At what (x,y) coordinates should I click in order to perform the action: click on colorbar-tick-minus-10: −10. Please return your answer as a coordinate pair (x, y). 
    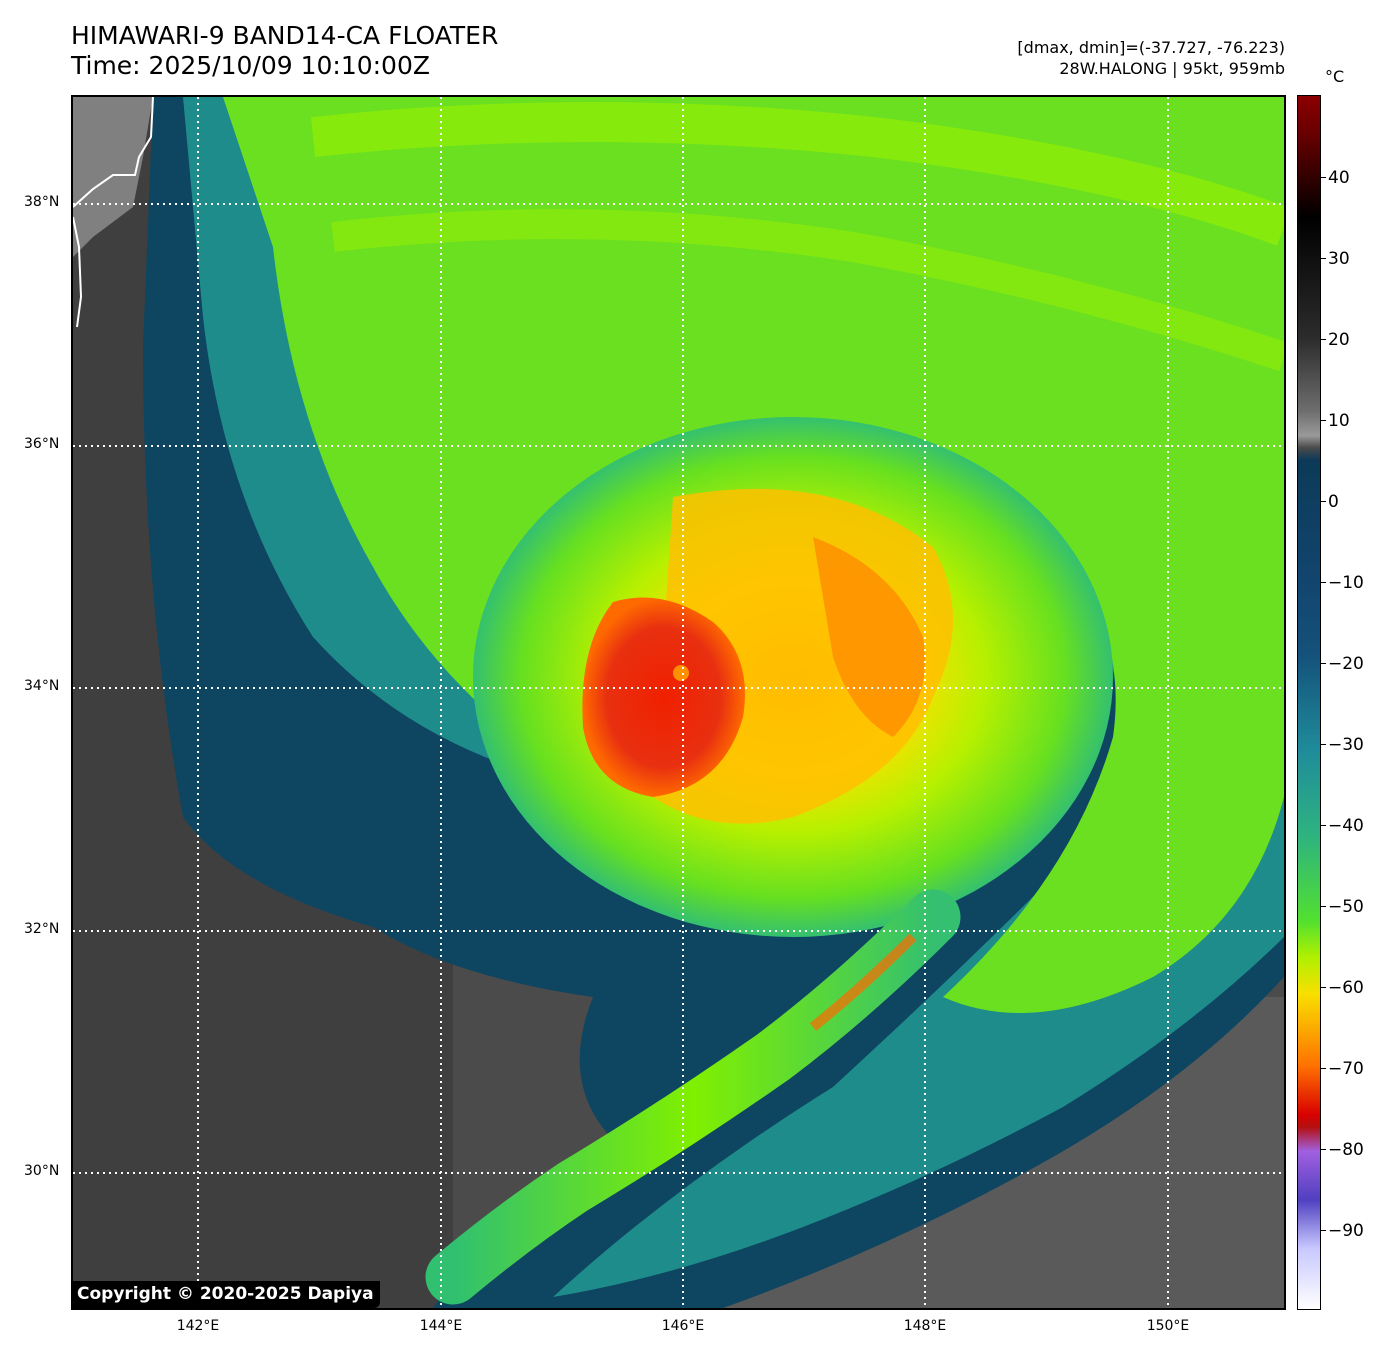
    Looking at the image, I should click on (1346, 583).